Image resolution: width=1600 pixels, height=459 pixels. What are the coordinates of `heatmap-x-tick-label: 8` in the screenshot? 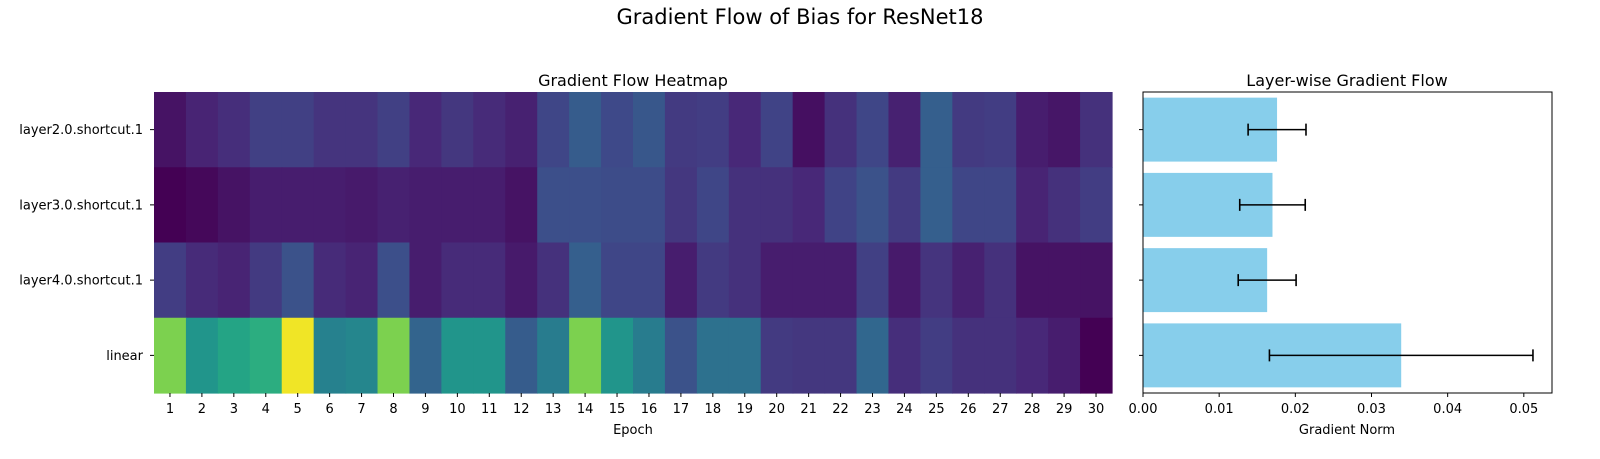 It's located at (393, 409).